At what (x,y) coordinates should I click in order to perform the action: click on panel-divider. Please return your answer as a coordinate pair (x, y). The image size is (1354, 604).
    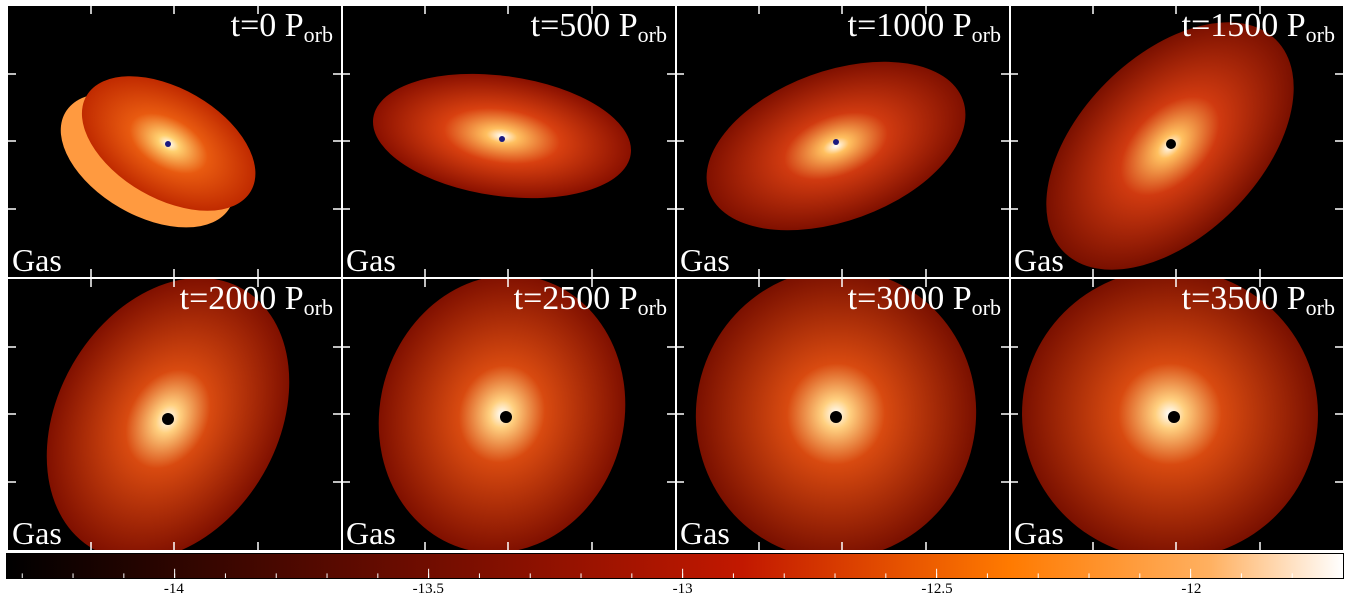
    Looking at the image, I should click on (675, 278).